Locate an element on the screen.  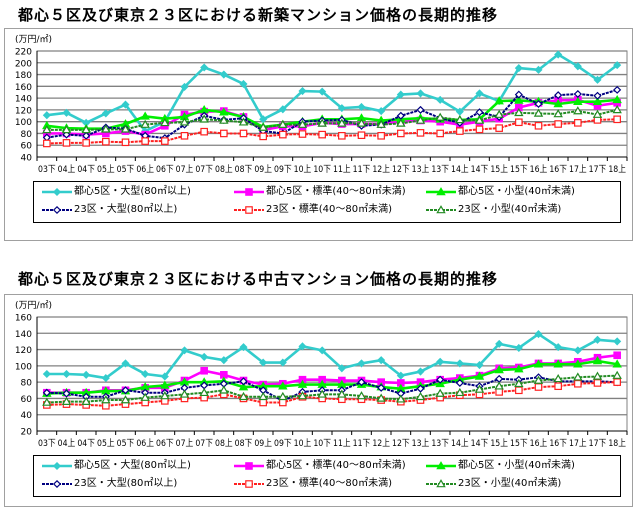
x-tick-label: 06下 is located at coordinates (165, 444).